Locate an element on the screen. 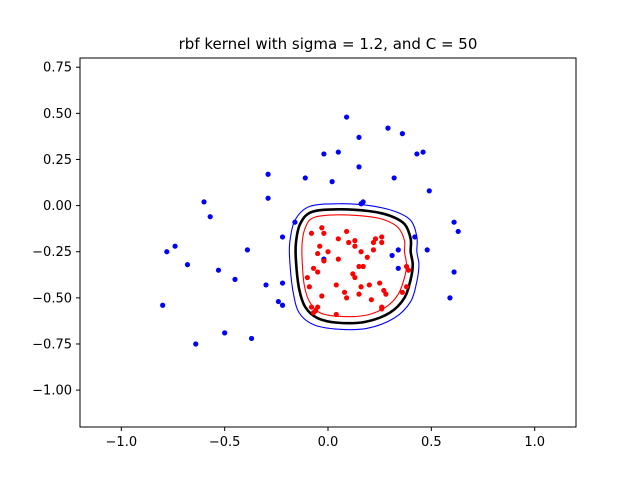  x-tick-label: −1.0 is located at coordinates (122, 442).